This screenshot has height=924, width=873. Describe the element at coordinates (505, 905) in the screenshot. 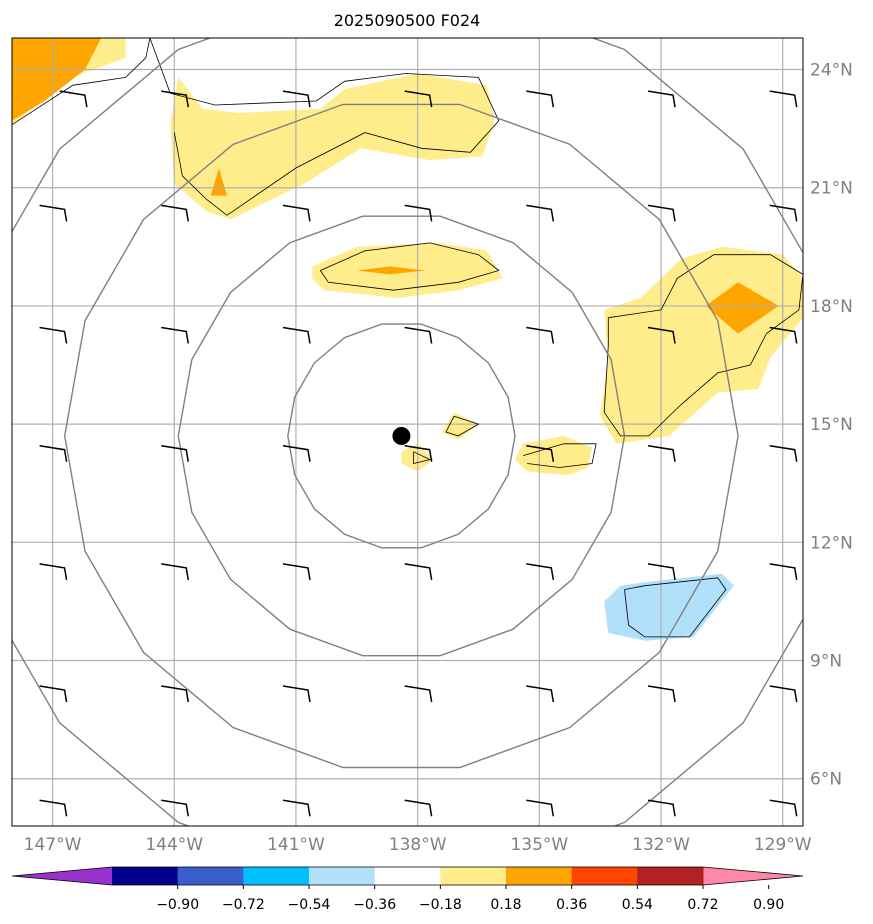

I see `colorbar-tick-label: 0.18` at that location.